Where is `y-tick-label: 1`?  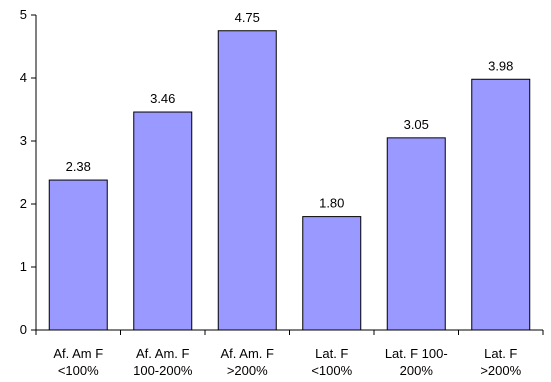
y-tick-label: 1 is located at coordinates (23, 266).